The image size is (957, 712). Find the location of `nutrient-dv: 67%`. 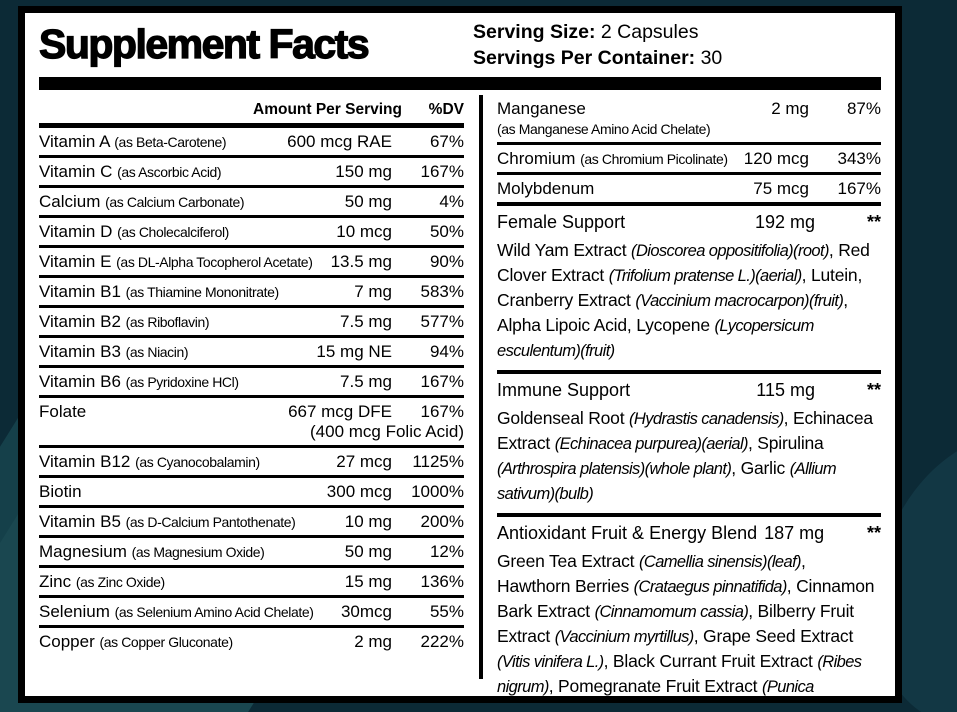

nutrient-dv: 67% is located at coordinates (446, 141).